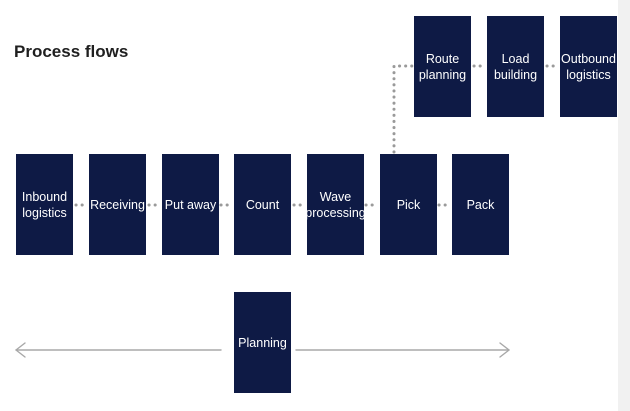 The height and width of the screenshot is (411, 630). I want to click on step-count: Count, so click(262, 204).